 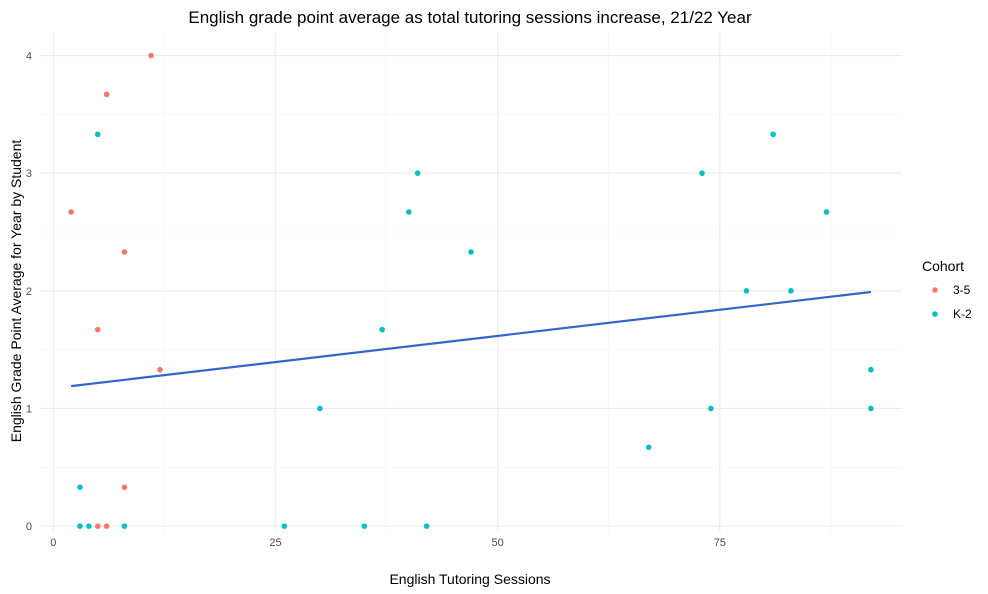 What do you see at coordinates (469, 579) in the screenshot?
I see `x-axis-title: English Tutoring Sessions` at bounding box center [469, 579].